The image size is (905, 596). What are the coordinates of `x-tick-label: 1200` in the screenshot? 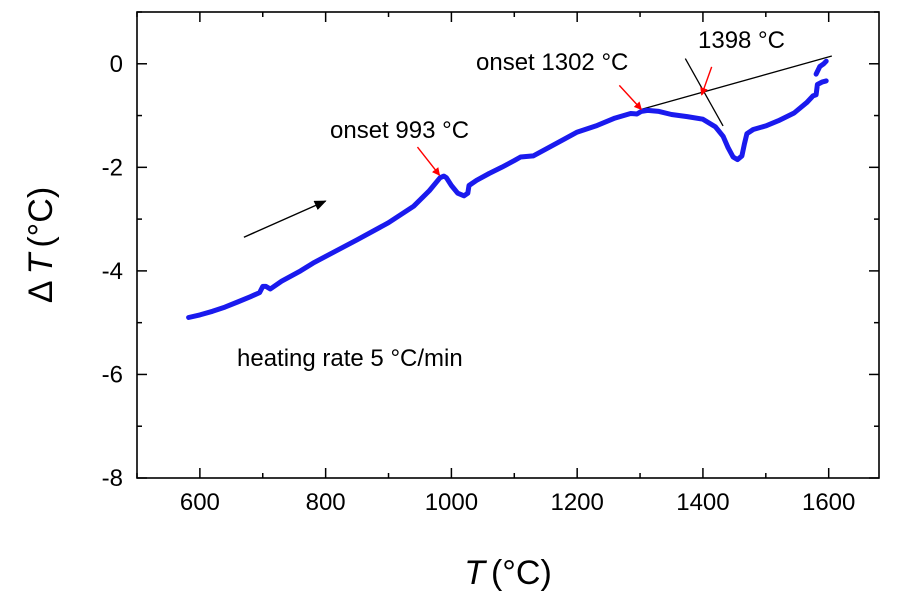 It's located at (576, 502).